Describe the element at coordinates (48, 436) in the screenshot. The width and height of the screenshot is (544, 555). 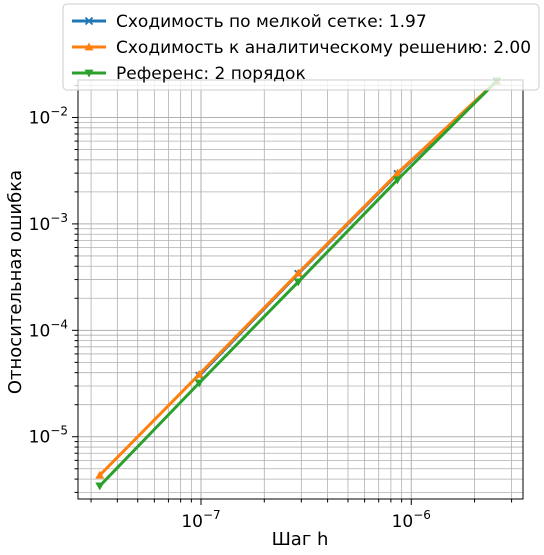
I see `y-tick-label: 10⁻⁵` at that location.